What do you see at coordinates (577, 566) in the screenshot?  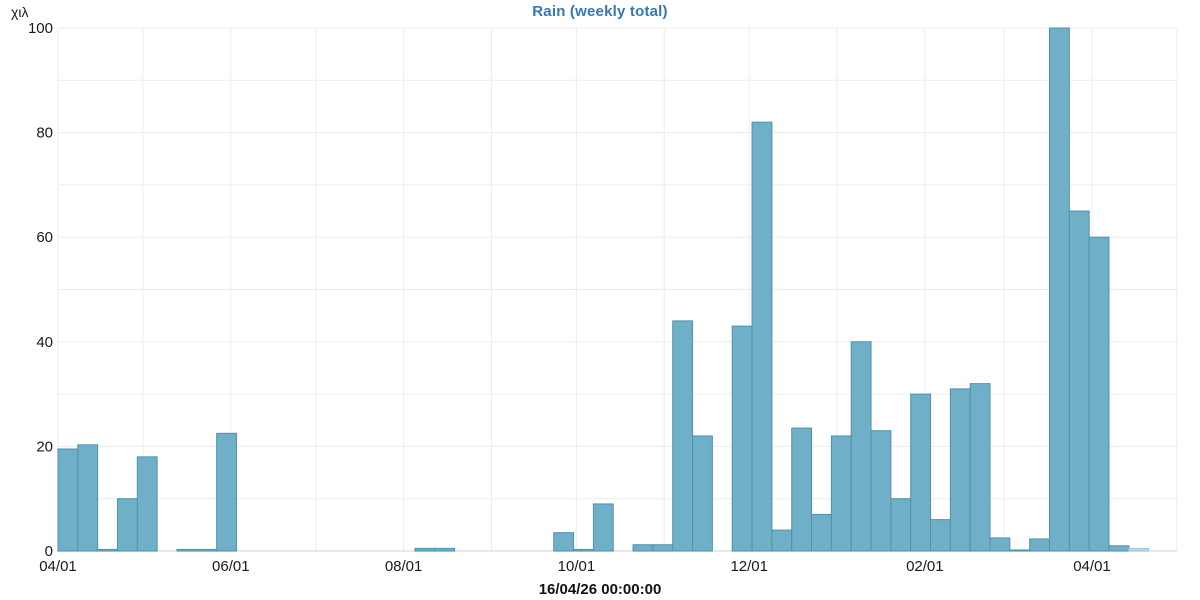 I see `svg-text: 10/01` at bounding box center [577, 566].